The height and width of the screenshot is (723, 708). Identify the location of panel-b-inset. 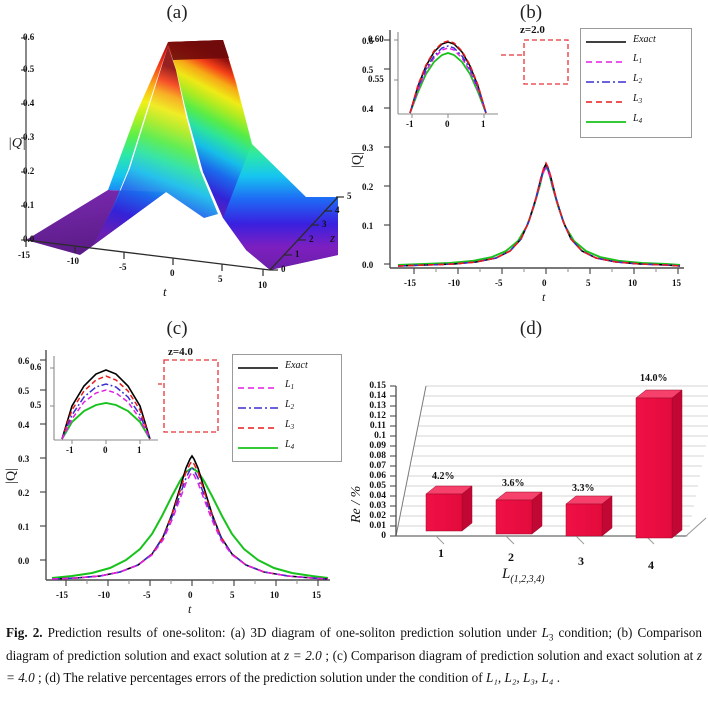
(446, 75).